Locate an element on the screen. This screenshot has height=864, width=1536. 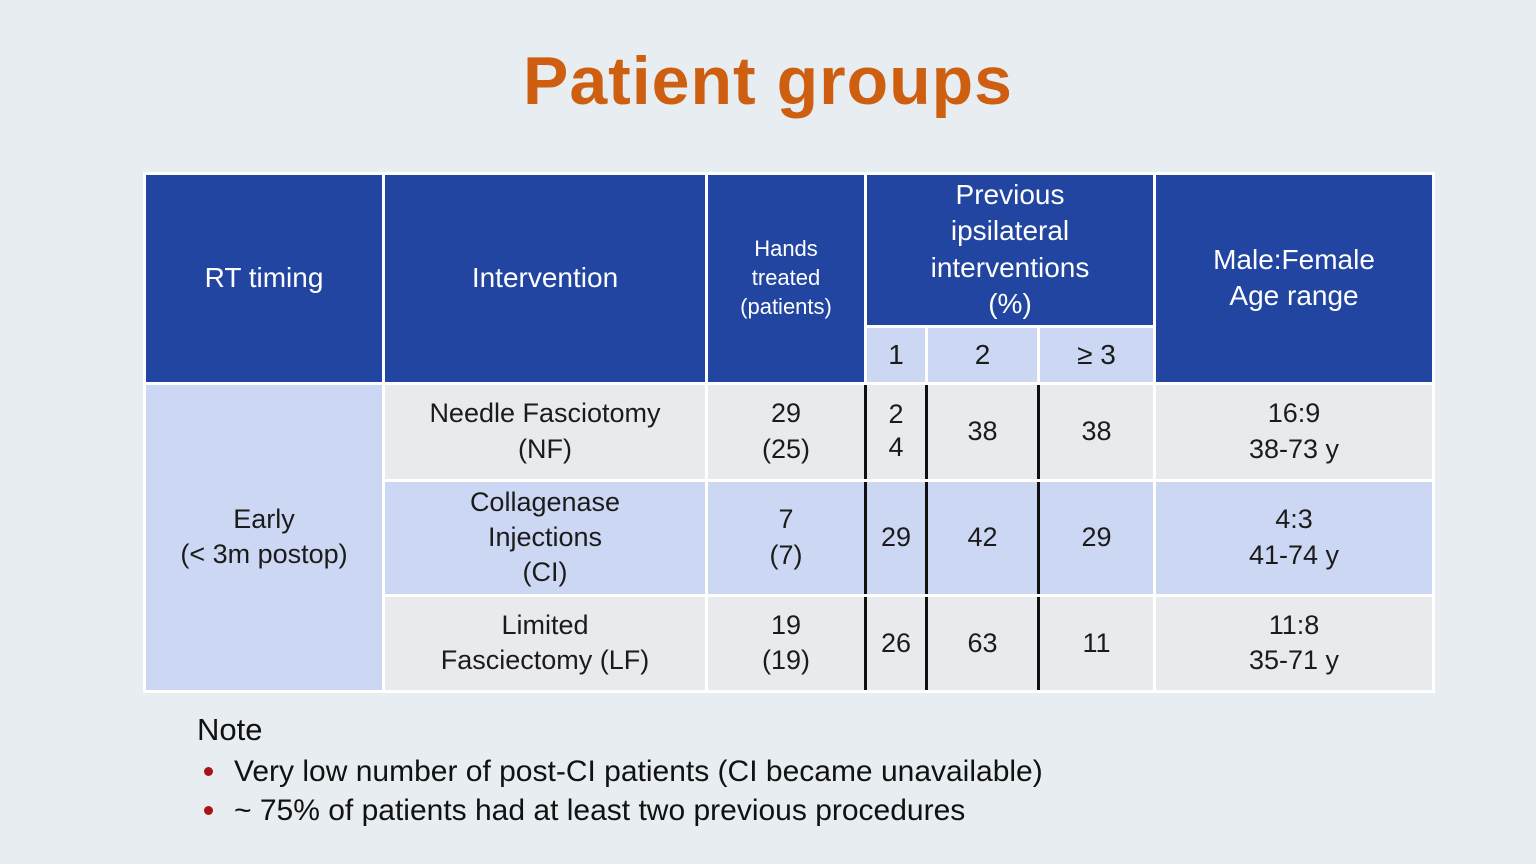
cell-prev-2-ci: 42 is located at coordinates (982, 537).